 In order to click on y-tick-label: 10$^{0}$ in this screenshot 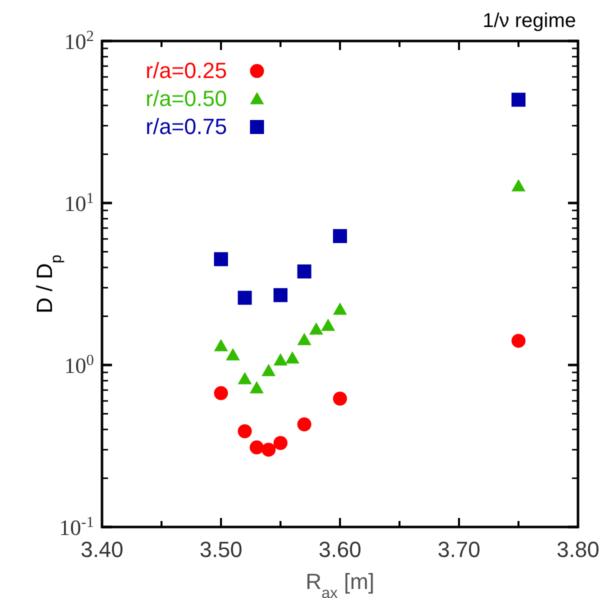, I will do `click(79, 365)`.